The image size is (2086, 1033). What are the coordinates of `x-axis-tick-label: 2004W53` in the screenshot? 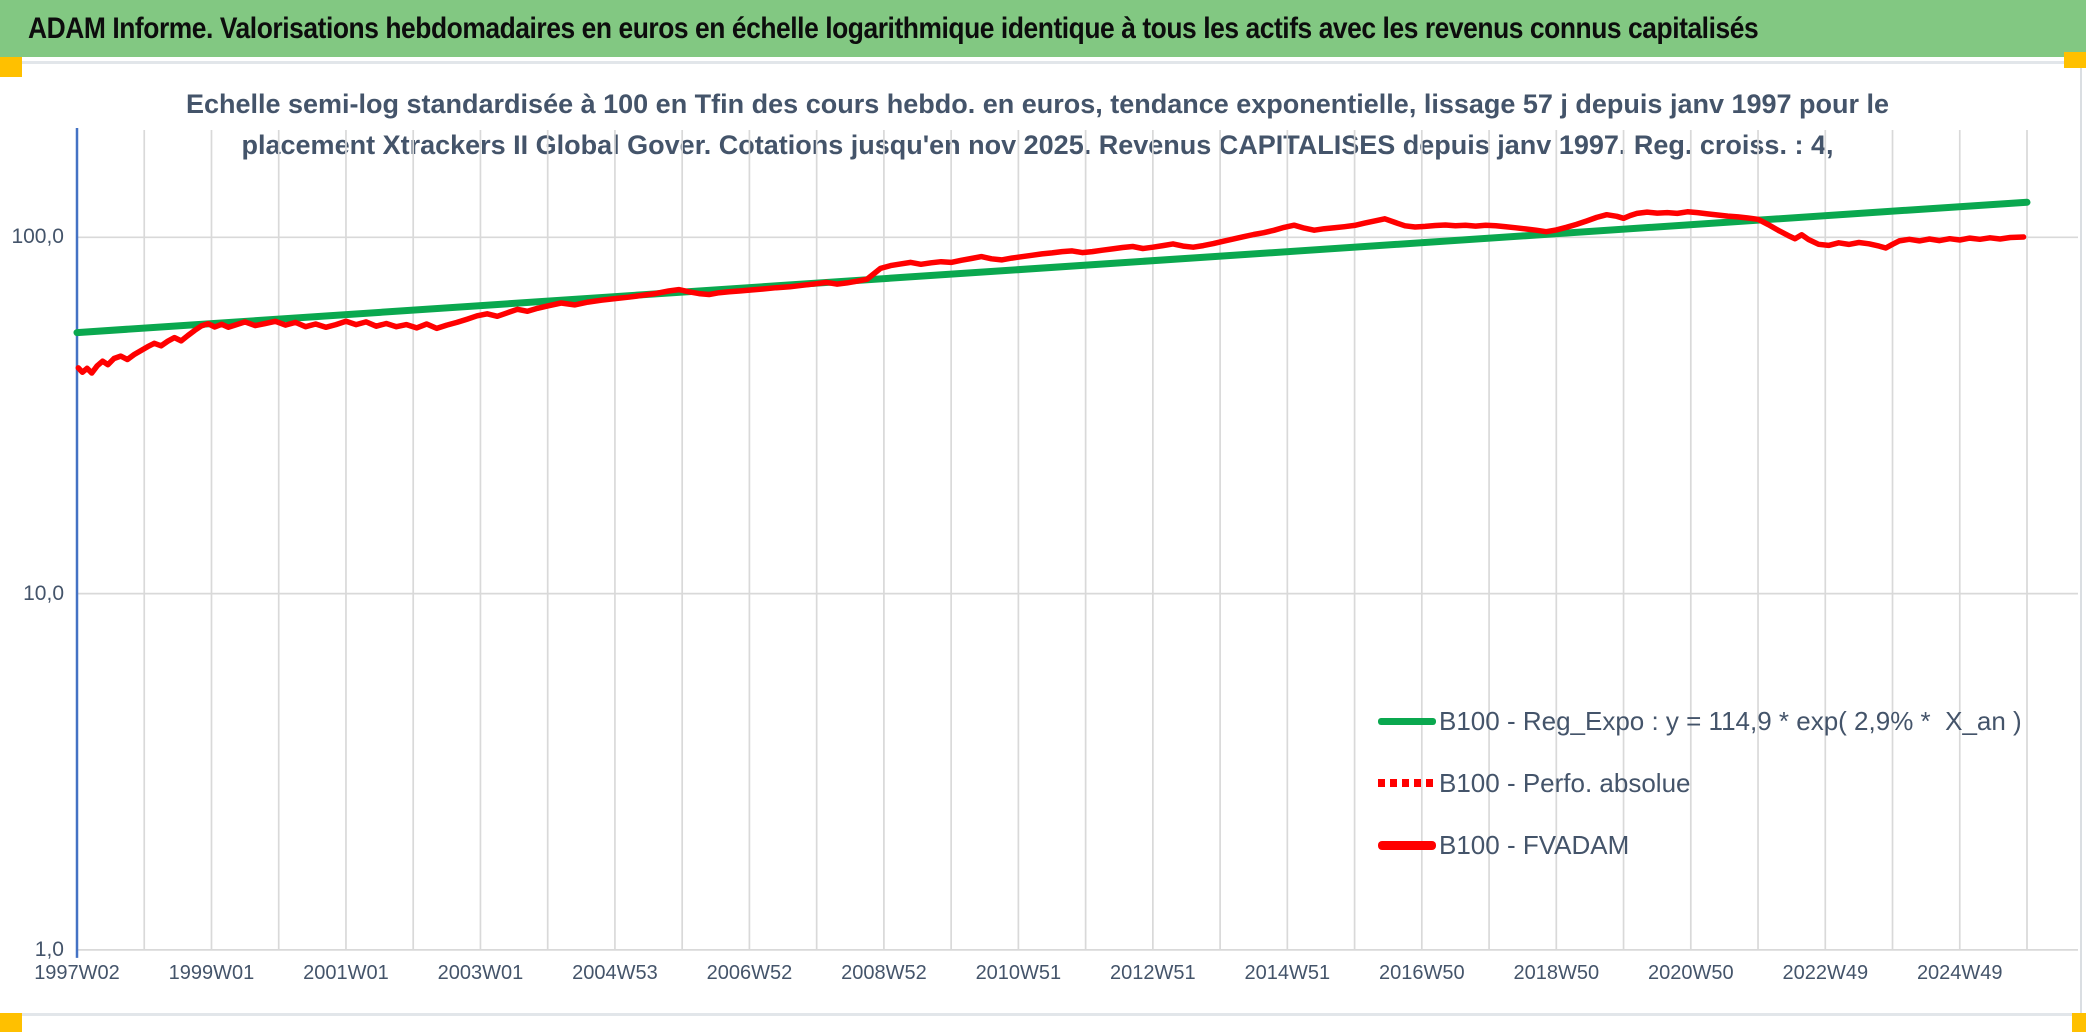 It's located at (615, 973).